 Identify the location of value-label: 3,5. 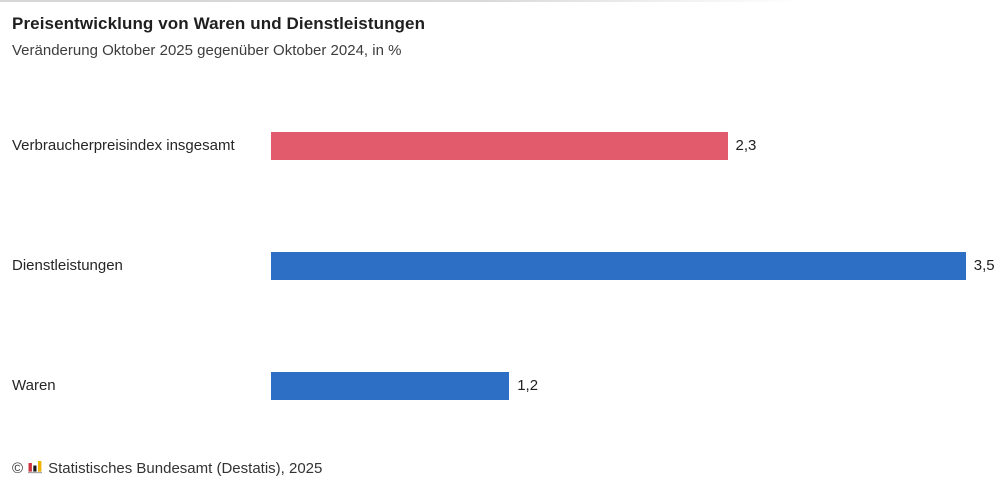
(984, 265).